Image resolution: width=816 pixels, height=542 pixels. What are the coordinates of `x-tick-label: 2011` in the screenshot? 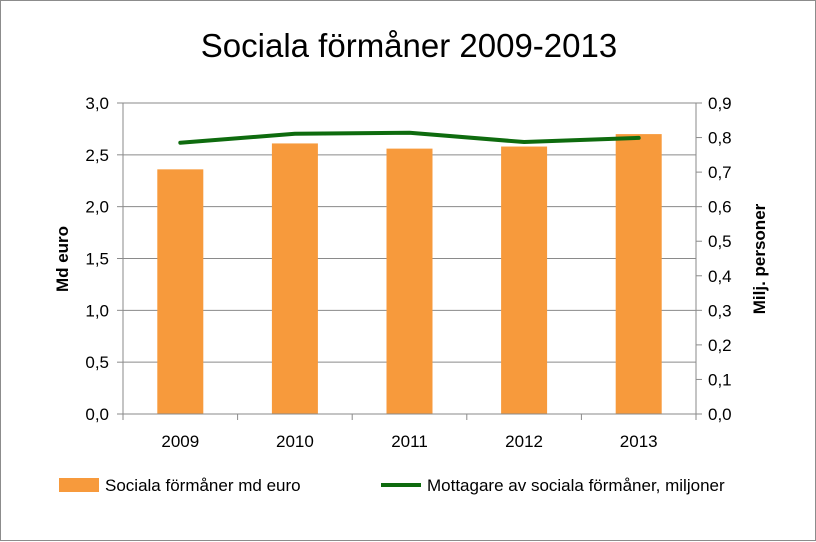 It's located at (409, 441).